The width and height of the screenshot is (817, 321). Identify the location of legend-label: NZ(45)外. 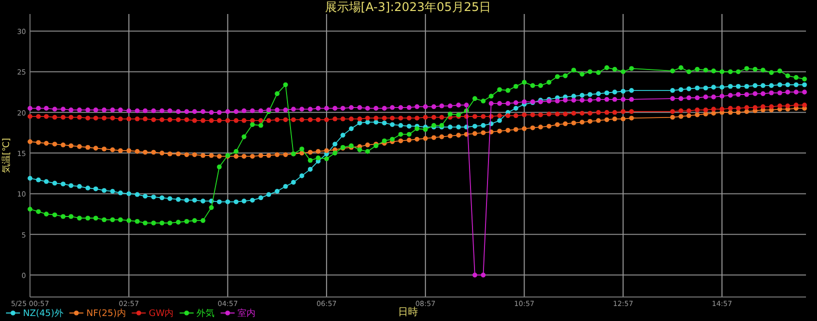
(43, 313).